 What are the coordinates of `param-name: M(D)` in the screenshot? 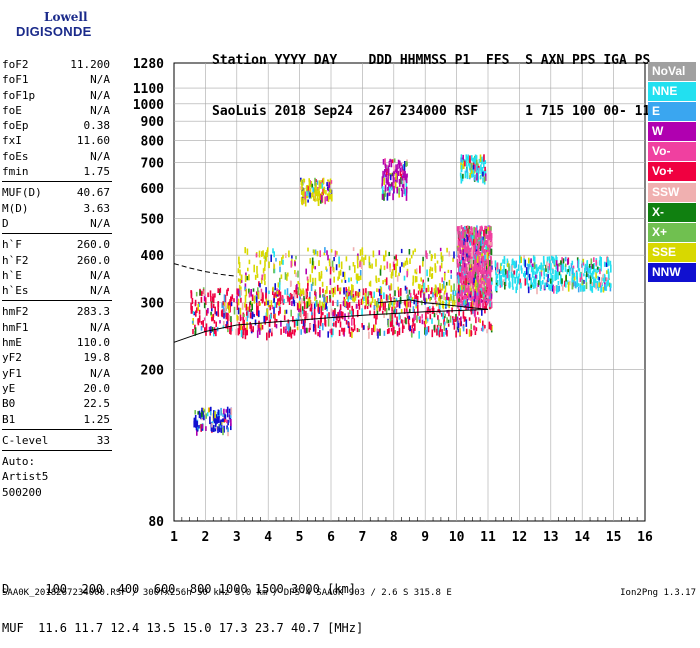 It's located at (15, 208).